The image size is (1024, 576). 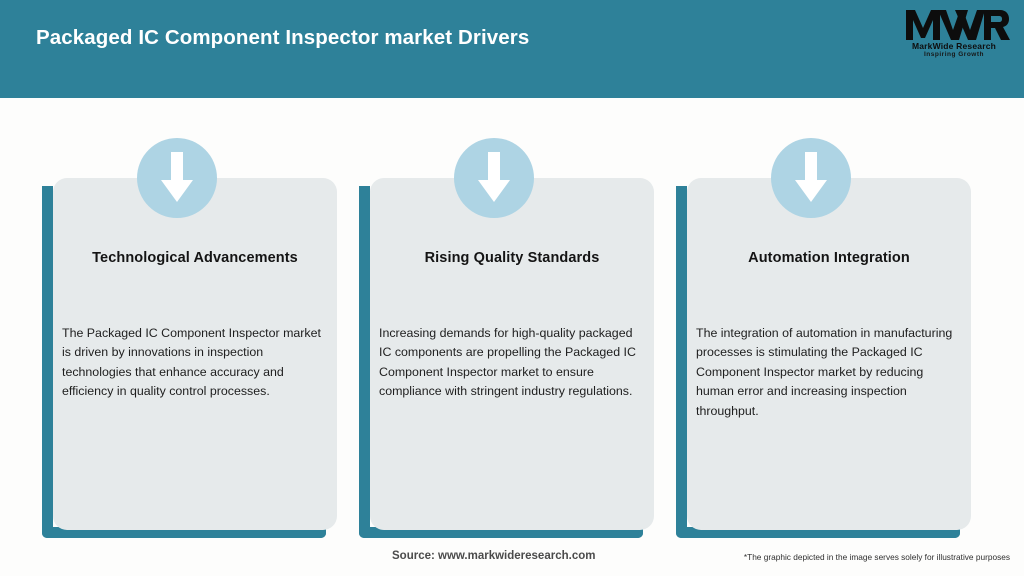 I want to click on card-heading: Automation Integration, so click(x=829, y=258).